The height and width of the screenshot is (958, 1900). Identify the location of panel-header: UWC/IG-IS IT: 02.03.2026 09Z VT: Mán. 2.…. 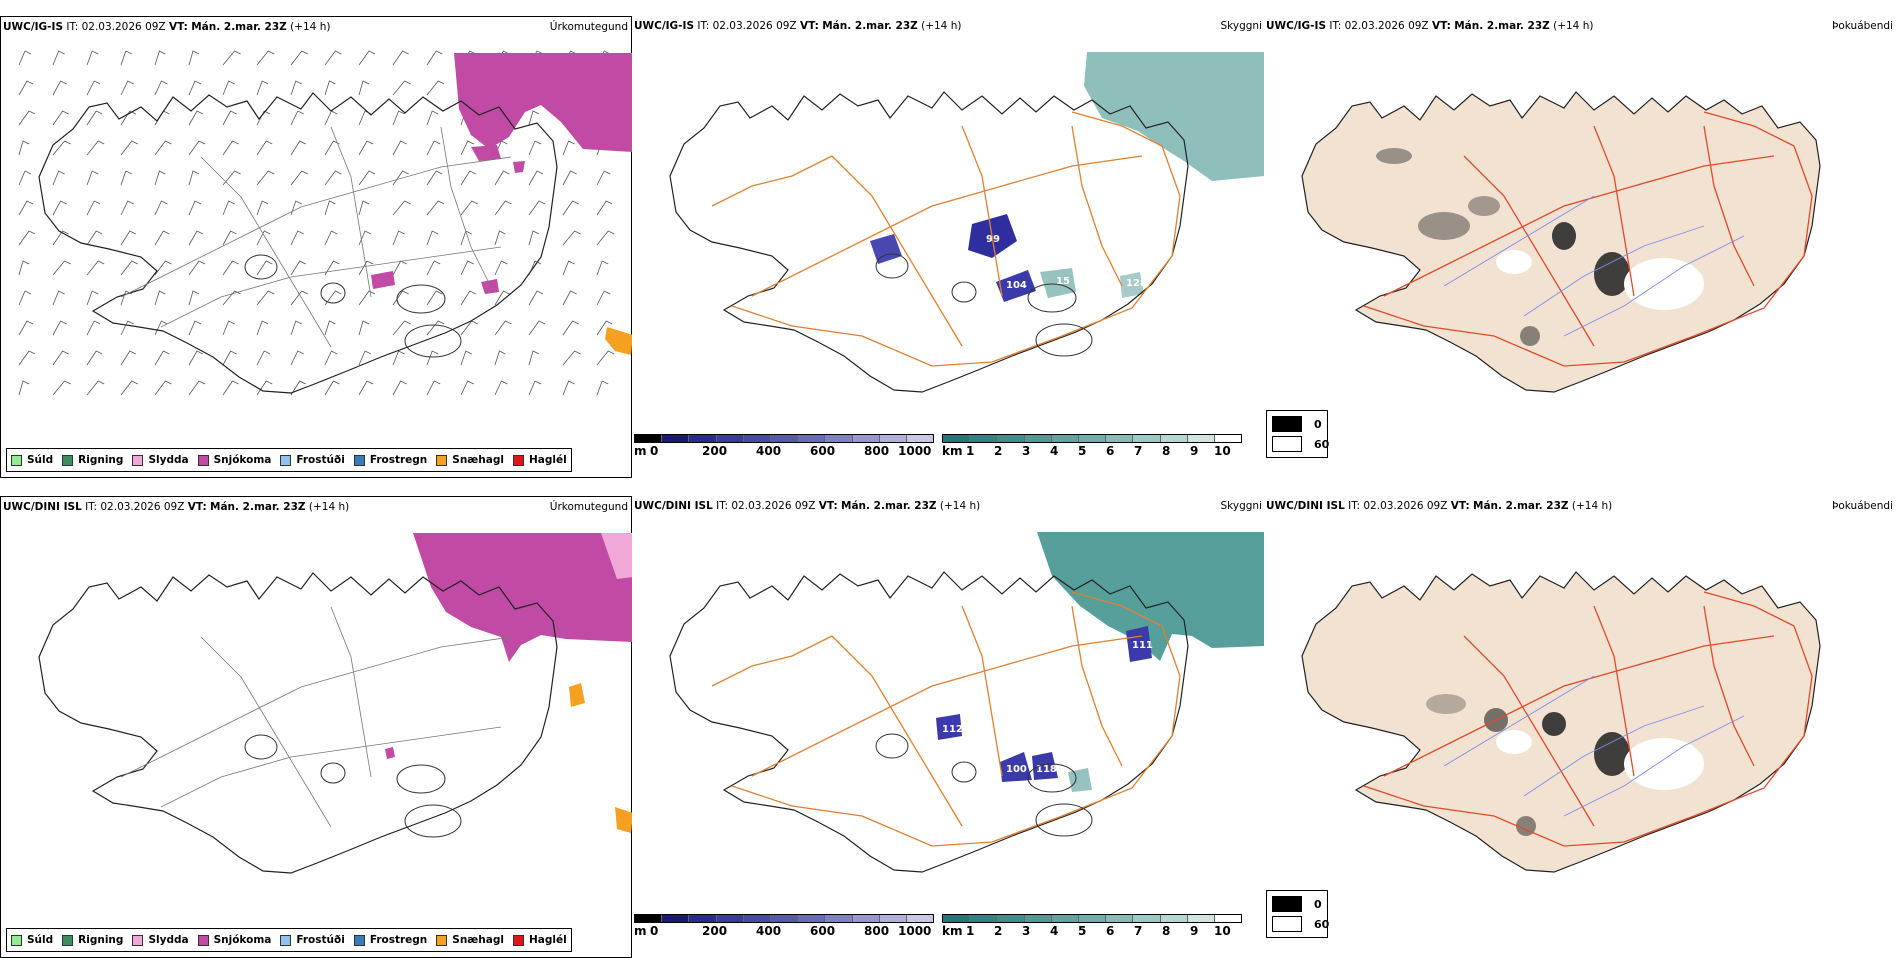
(798, 26).